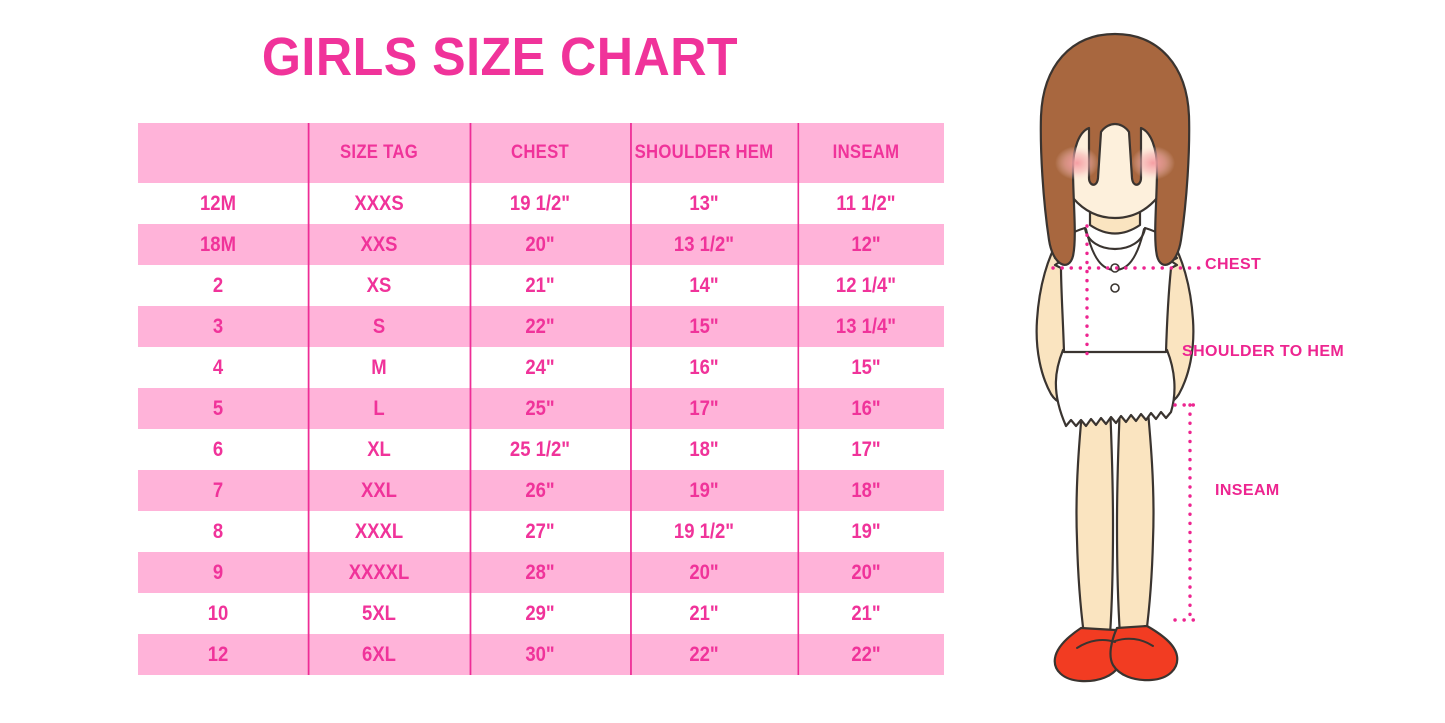 The height and width of the screenshot is (723, 1445). I want to click on table-row: 3 S 22" 15" 13 1/4", so click(541, 326).